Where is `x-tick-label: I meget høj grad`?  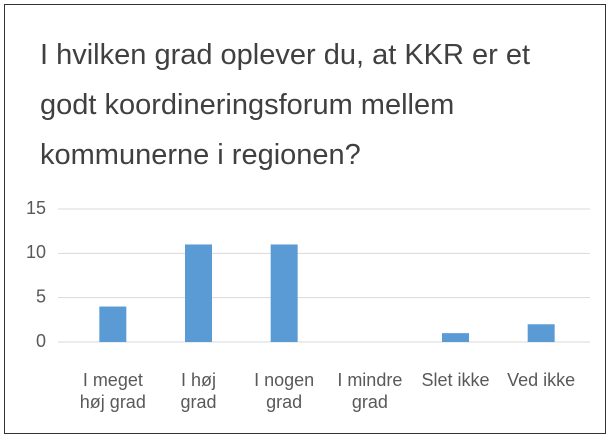
x-tick-label: I meget høj grad is located at coordinates (112, 391).